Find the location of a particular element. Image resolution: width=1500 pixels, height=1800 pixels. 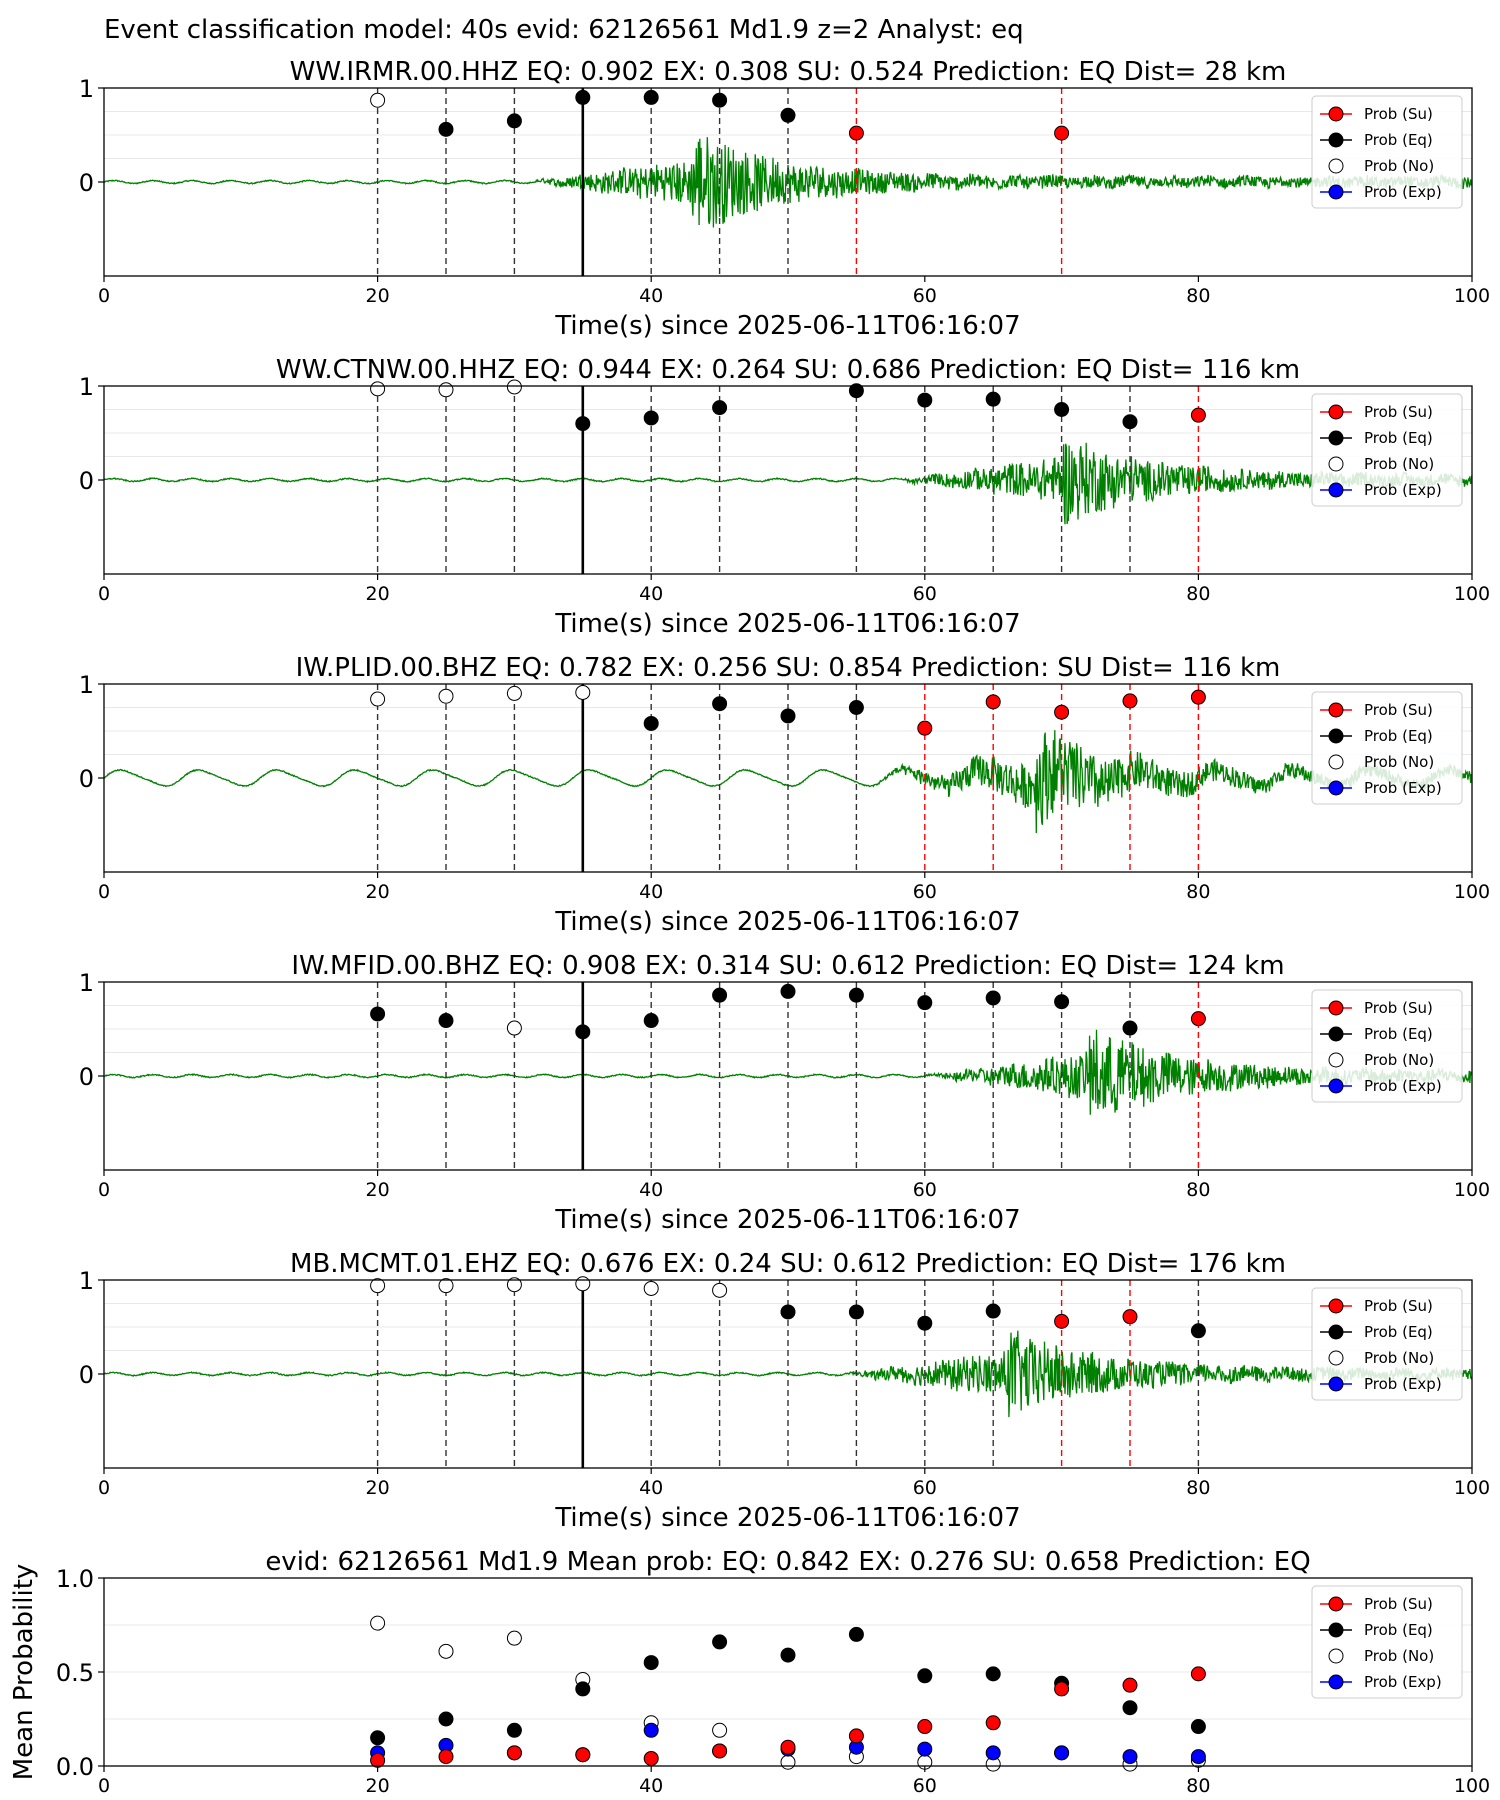

legend-marker-exp is located at coordinates (1336, 1384).